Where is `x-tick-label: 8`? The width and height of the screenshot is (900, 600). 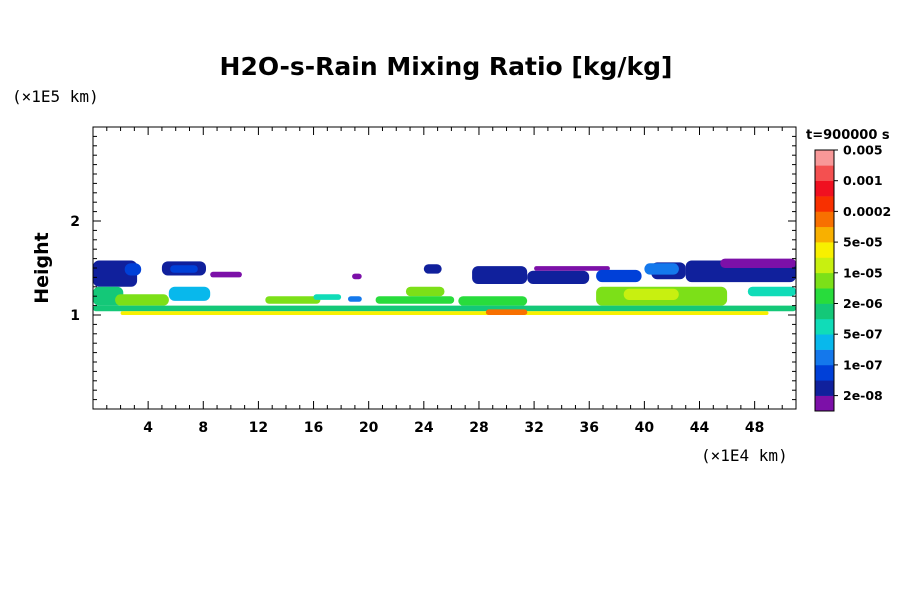 x-tick-label: 8 is located at coordinates (203, 428).